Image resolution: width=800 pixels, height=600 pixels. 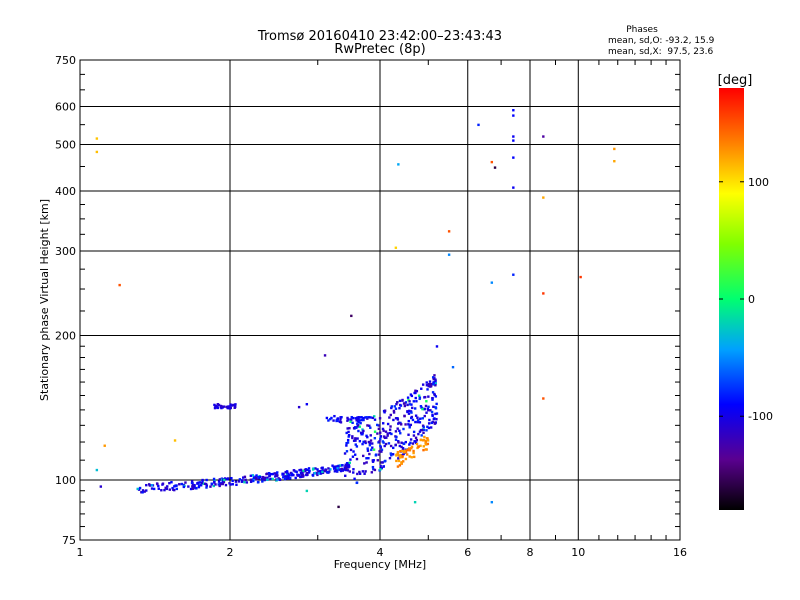 What do you see at coordinates (758, 182) in the screenshot?
I see `colorbar-tick-label: 100` at bounding box center [758, 182].